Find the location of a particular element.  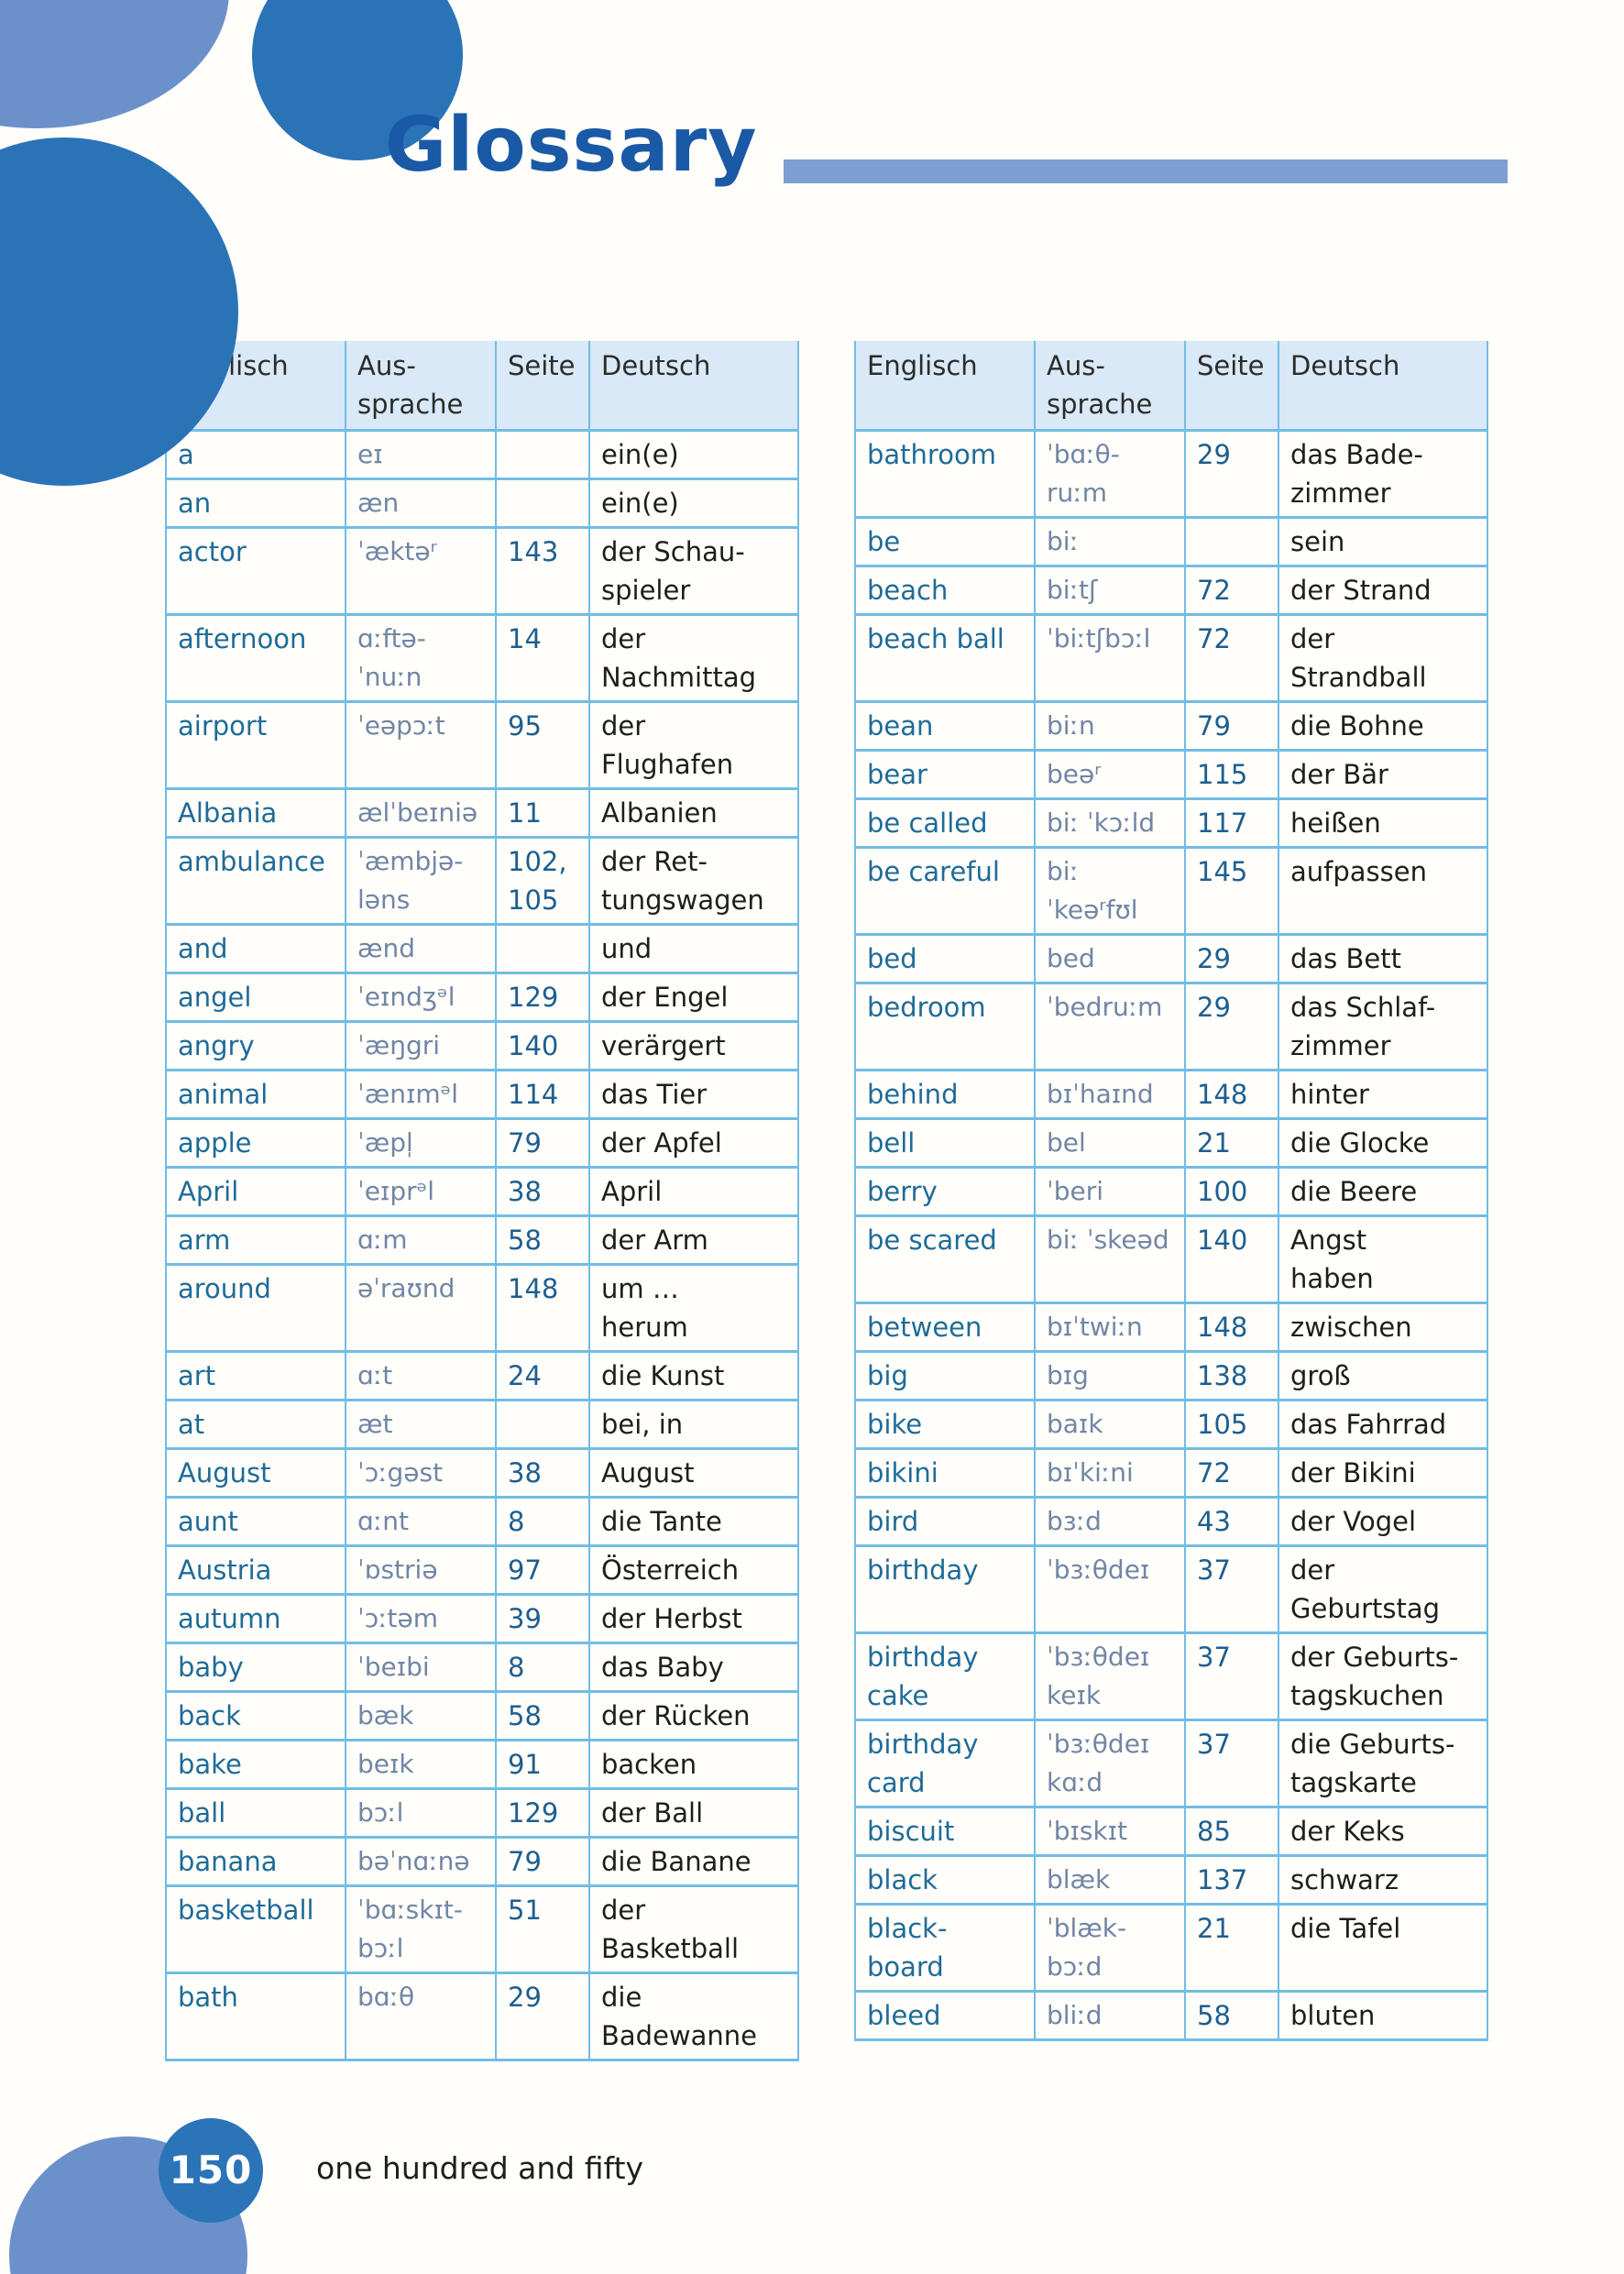

entry-pronunciation: bliːd is located at coordinates (1110, 2016).